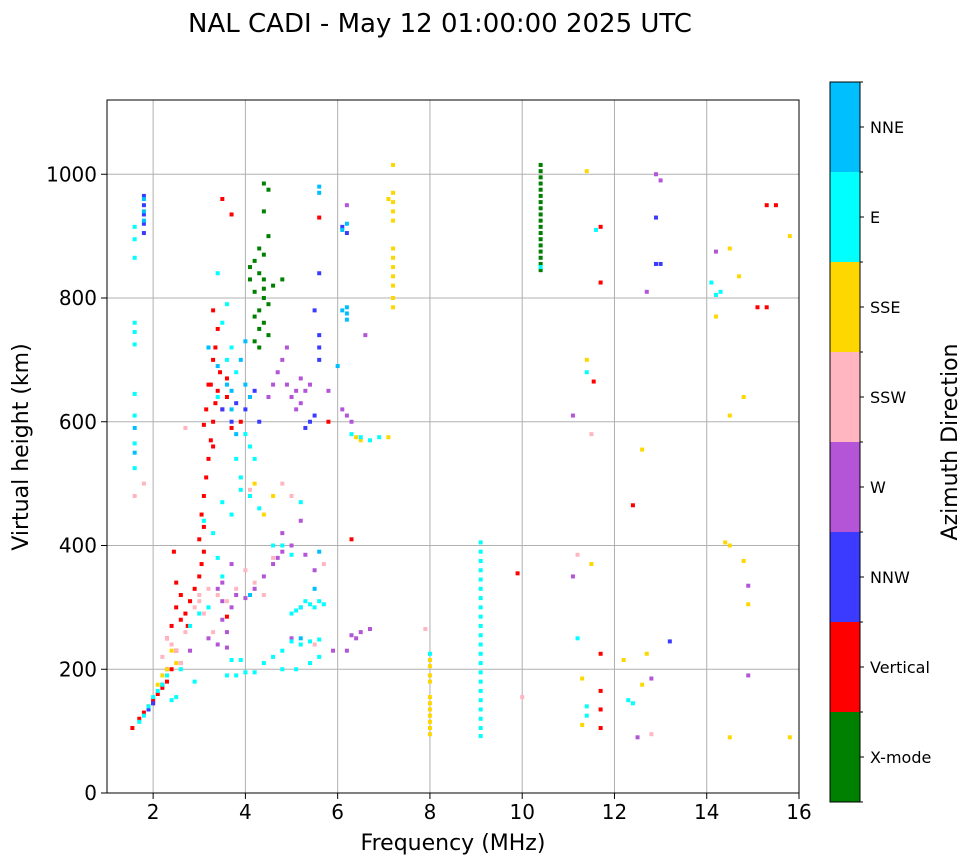  Describe the element at coordinates (78, 546) in the screenshot. I see `y-tick-label: 400` at that location.